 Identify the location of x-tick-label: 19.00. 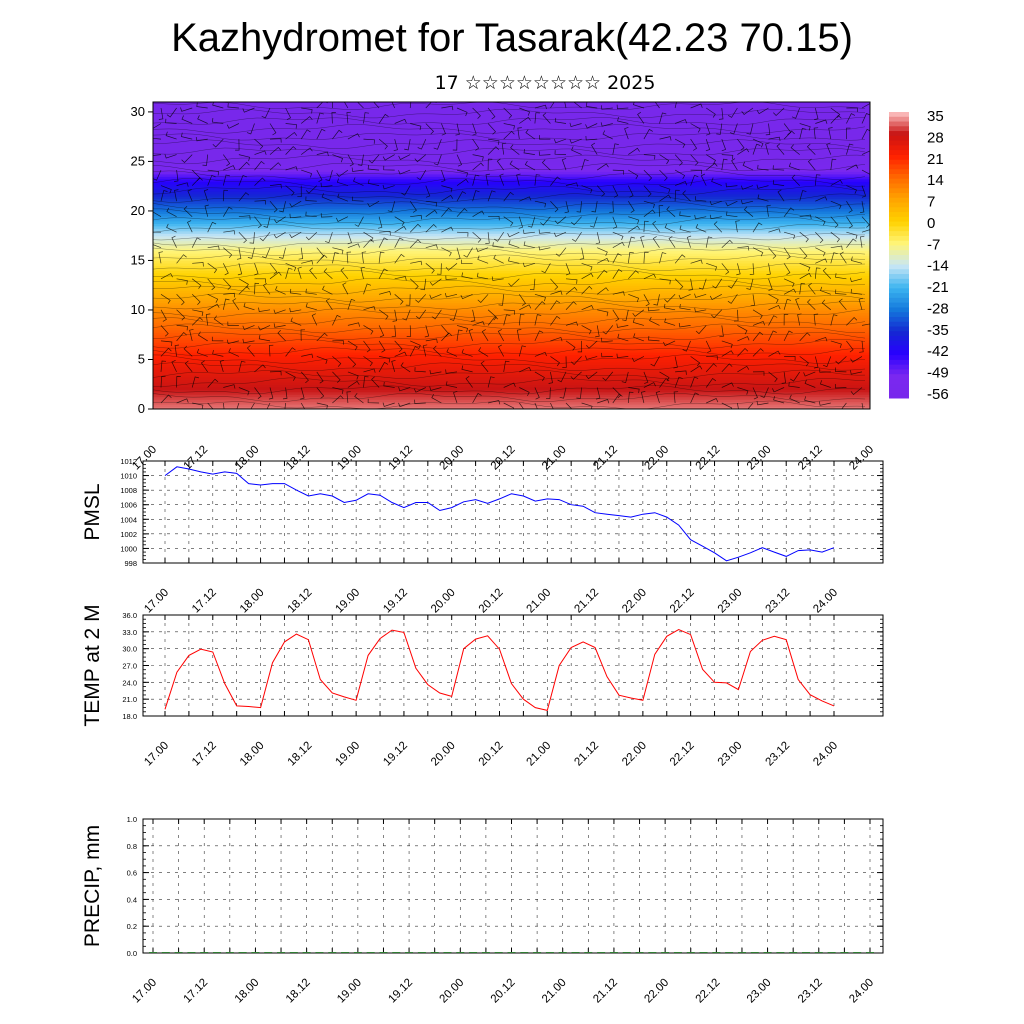
(349, 458).